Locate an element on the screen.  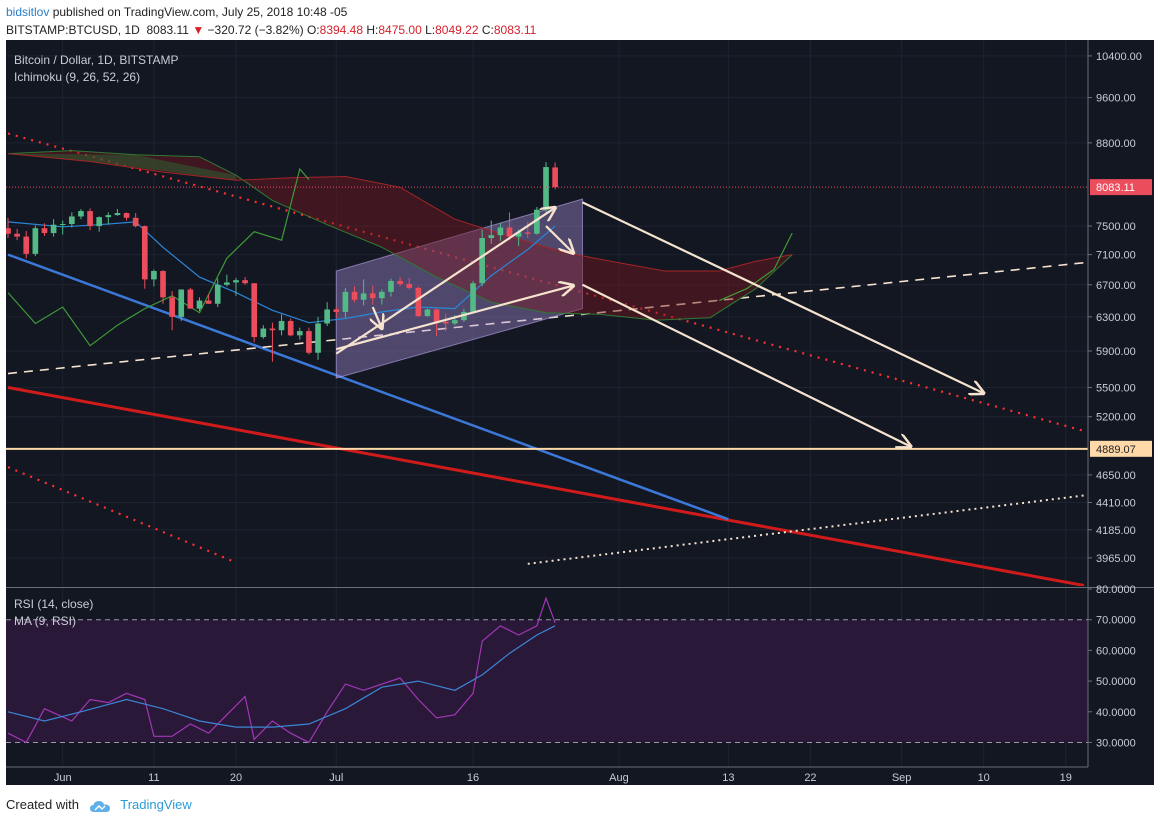
lagging-span is located at coordinates (158, 257).